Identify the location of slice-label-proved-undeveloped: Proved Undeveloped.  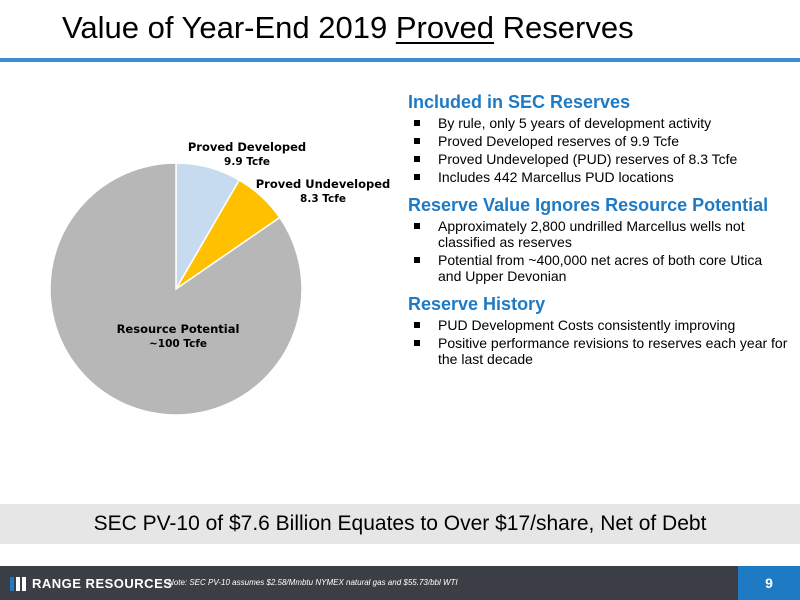
(323, 184).